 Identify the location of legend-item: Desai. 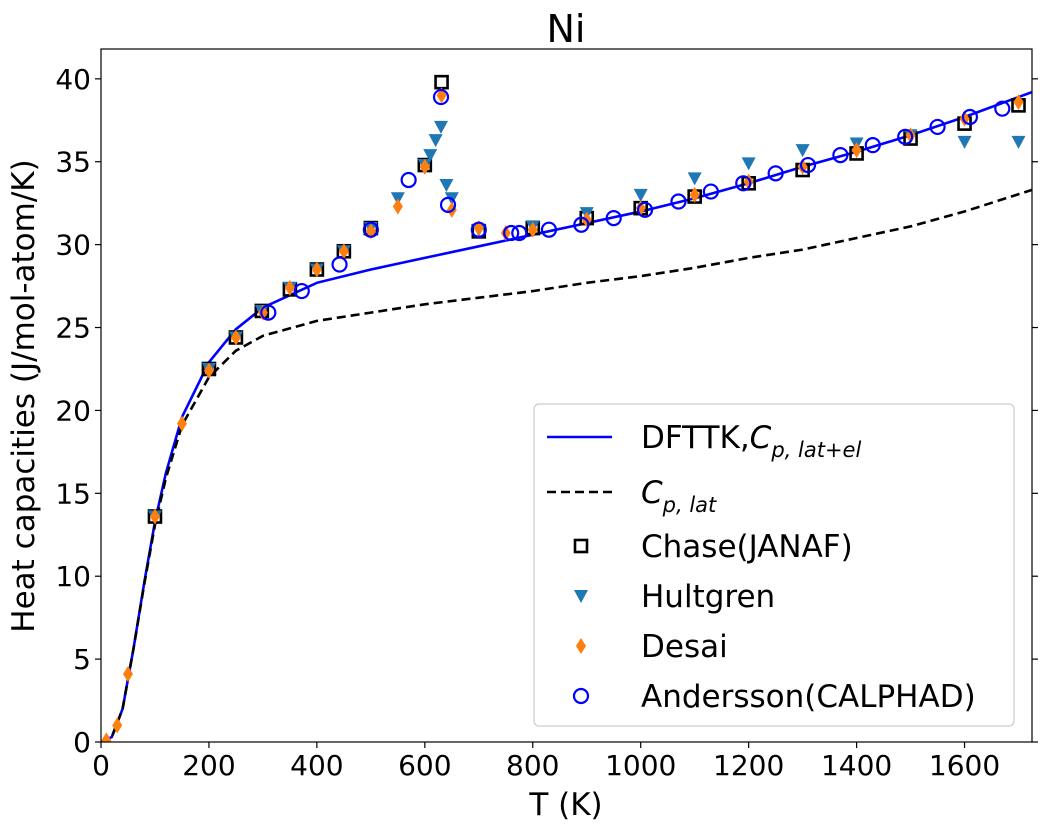
(652, 647).